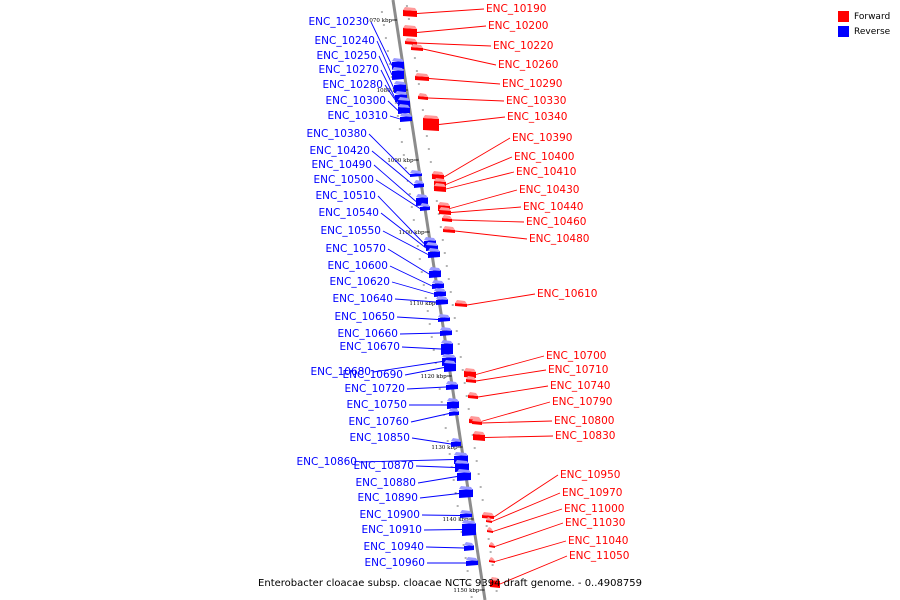 The height and width of the screenshot is (600, 900). Describe the element at coordinates (537, 117) in the screenshot. I see `forward-gene-label: ENC_10340` at that location.